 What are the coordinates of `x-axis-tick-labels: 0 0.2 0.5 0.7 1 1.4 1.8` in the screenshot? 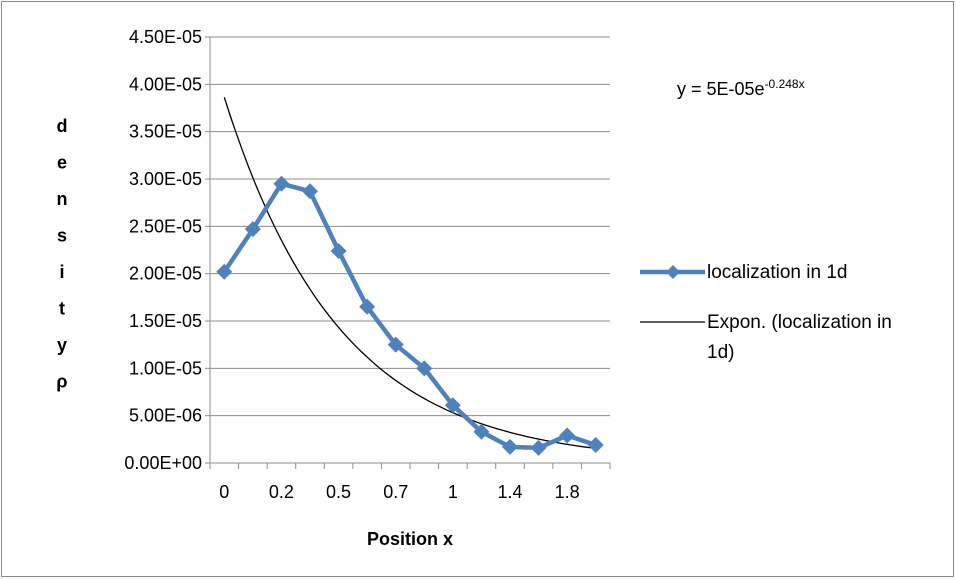 It's located at (399, 492).